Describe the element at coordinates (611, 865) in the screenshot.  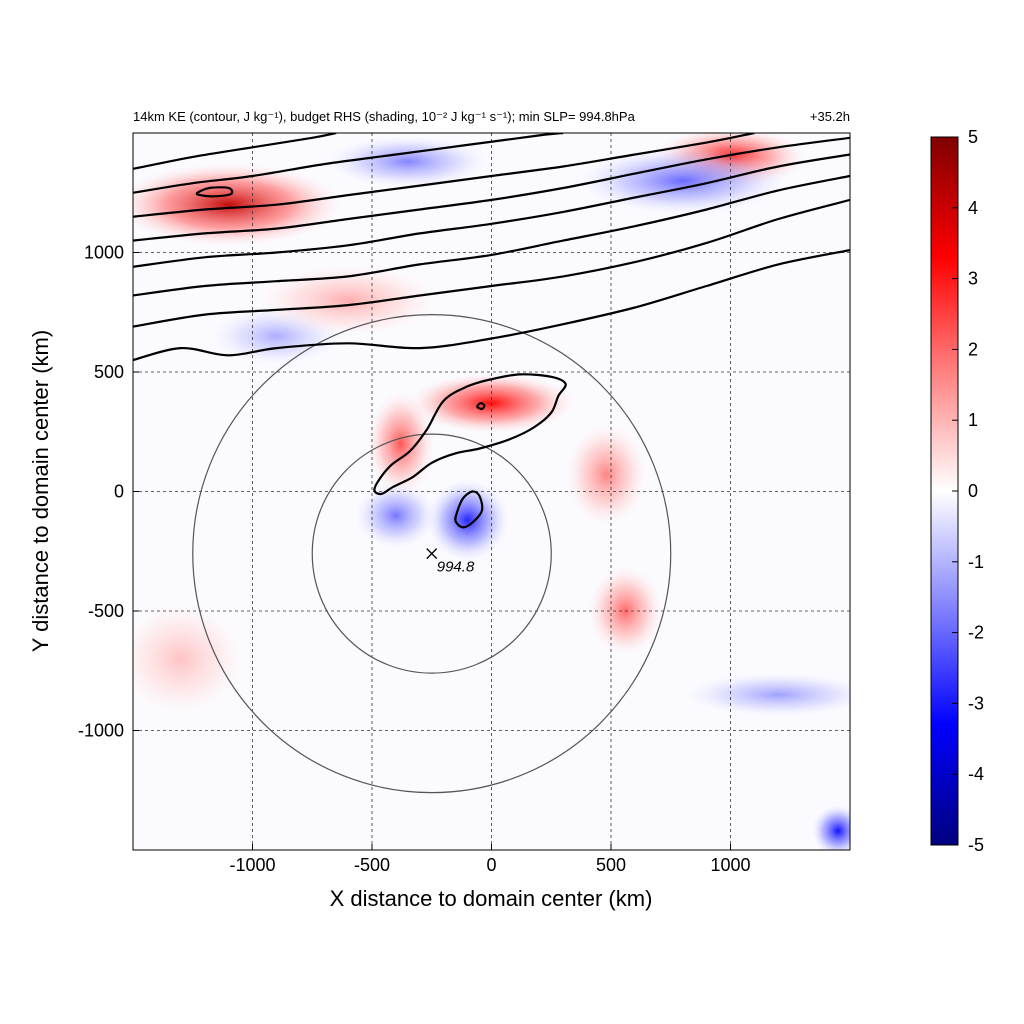
I see `x-tick-label: 500` at that location.